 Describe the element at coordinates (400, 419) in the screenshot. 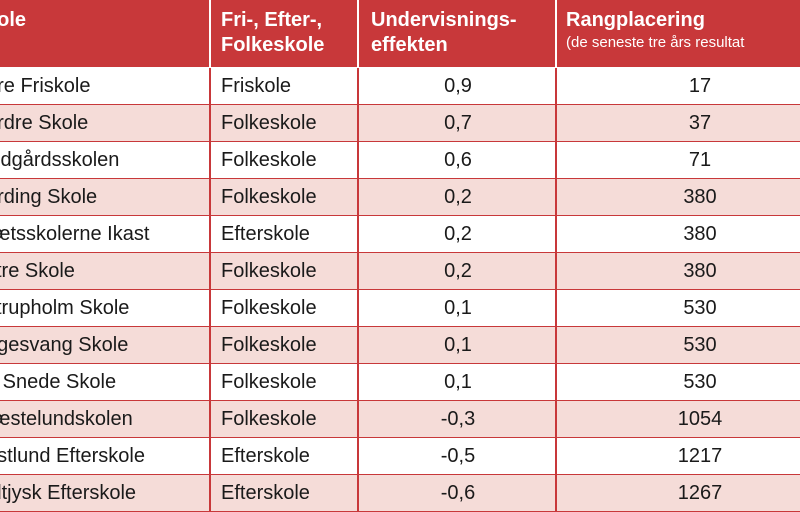

I see `table-row: ræstelundskolen Folkeskole -0,3 1054` at that location.